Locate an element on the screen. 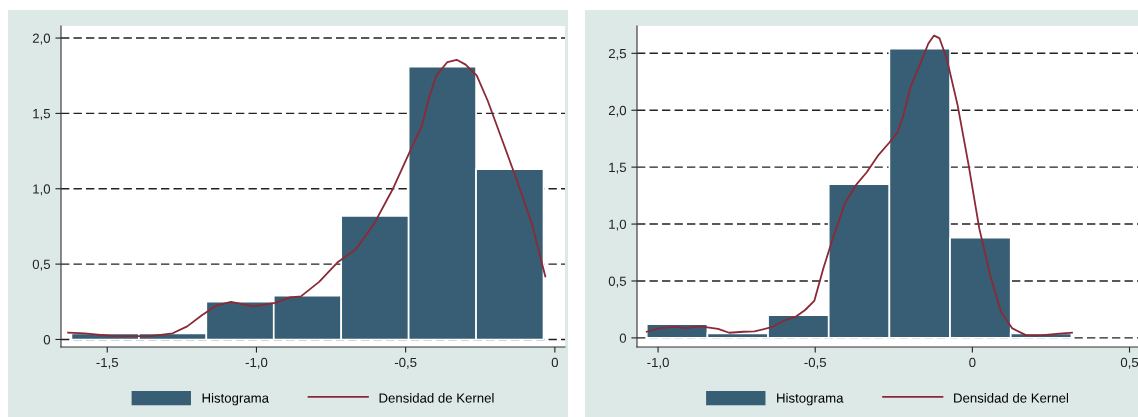  x-tick-label: 0,5 is located at coordinates (1129, 363).